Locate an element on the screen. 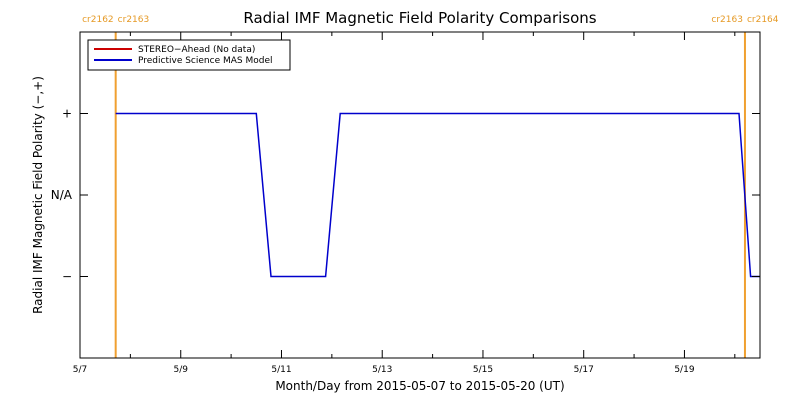 The width and height of the screenshot is (800, 400). legend-label: Predictive Science MAS Model is located at coordinates (205, 61).